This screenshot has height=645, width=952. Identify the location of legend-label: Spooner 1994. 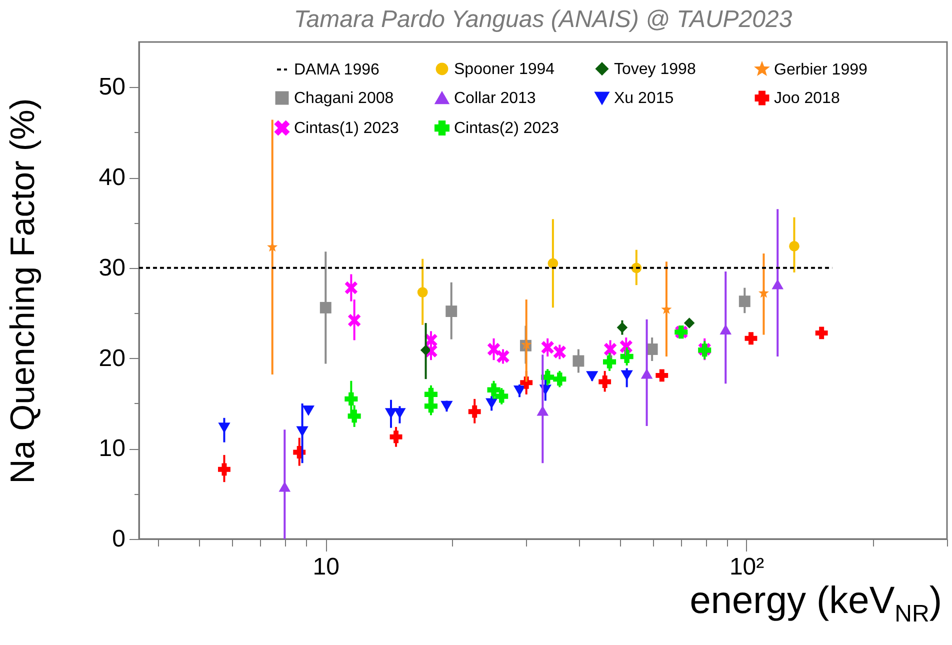
(504, 69).